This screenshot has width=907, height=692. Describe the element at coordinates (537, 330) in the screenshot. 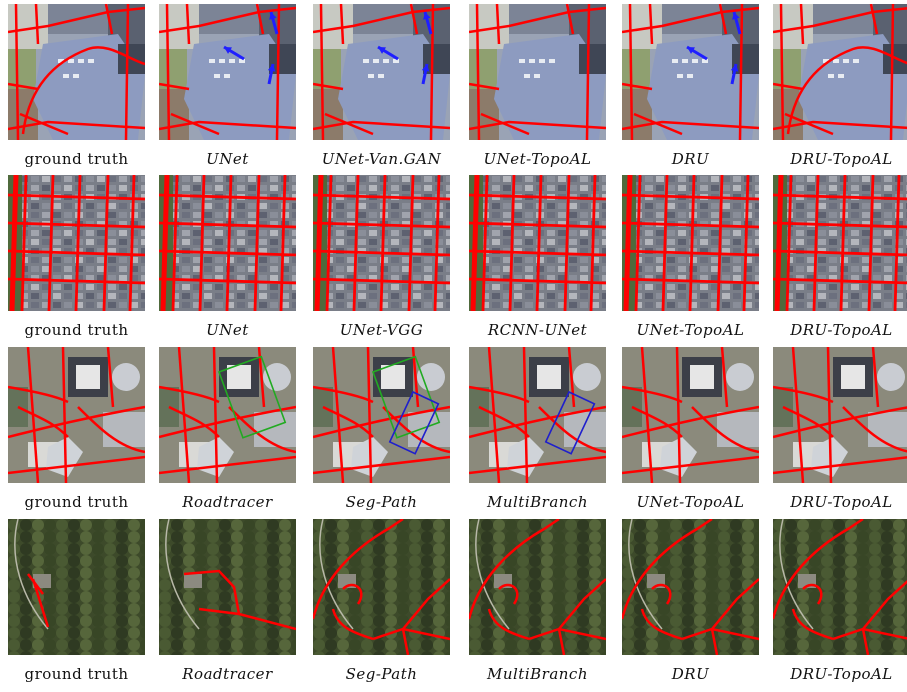

I see `panel-caption: RCNN-UNet` at that location.